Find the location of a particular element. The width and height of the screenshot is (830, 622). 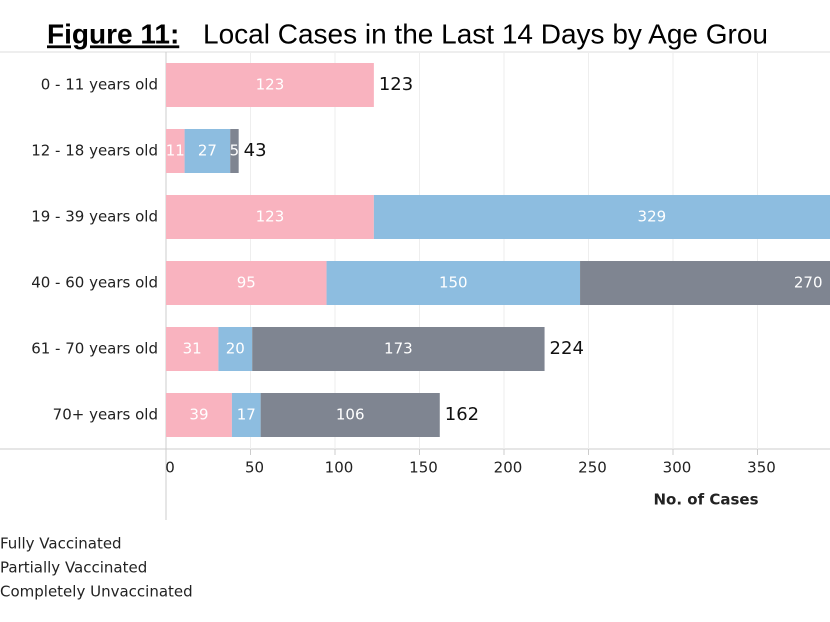

category-label: 61 - 70 years old is located at coordinates (94, 349).